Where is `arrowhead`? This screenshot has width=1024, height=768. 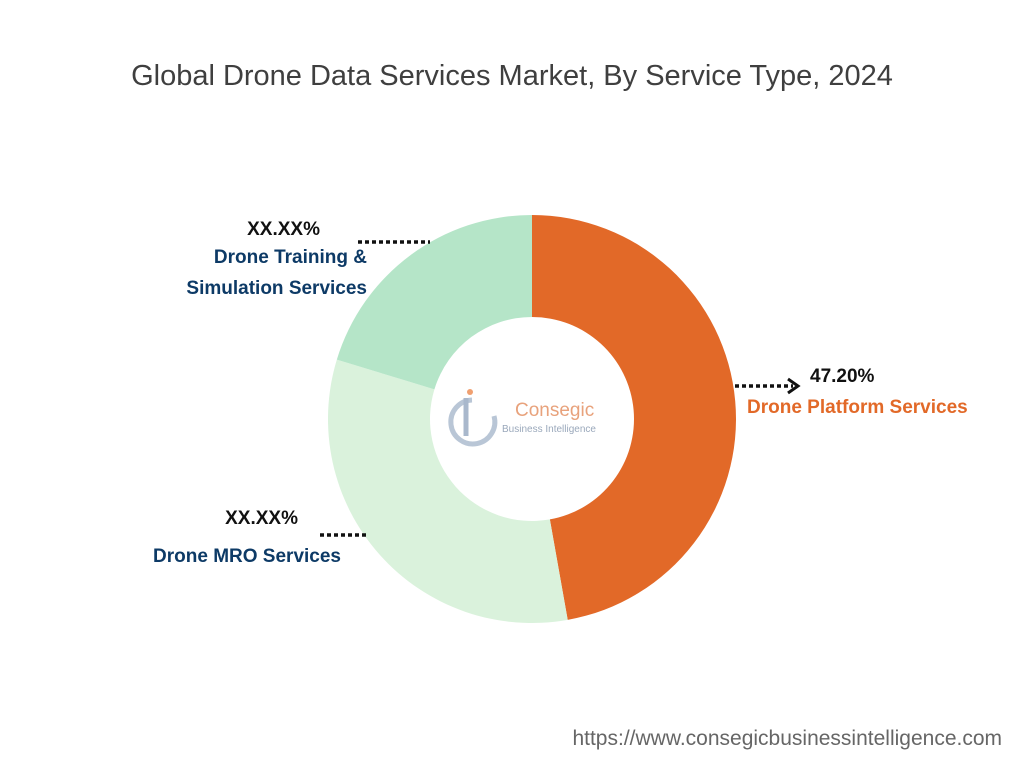 arrowhead is located at coordinates (794, 386).